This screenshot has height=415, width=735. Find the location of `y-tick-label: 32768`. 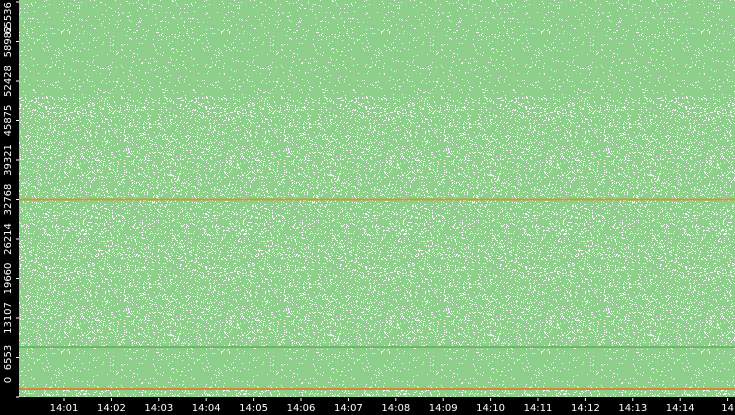

y-tick-label: 32768 is located at coordinates (8, 200).